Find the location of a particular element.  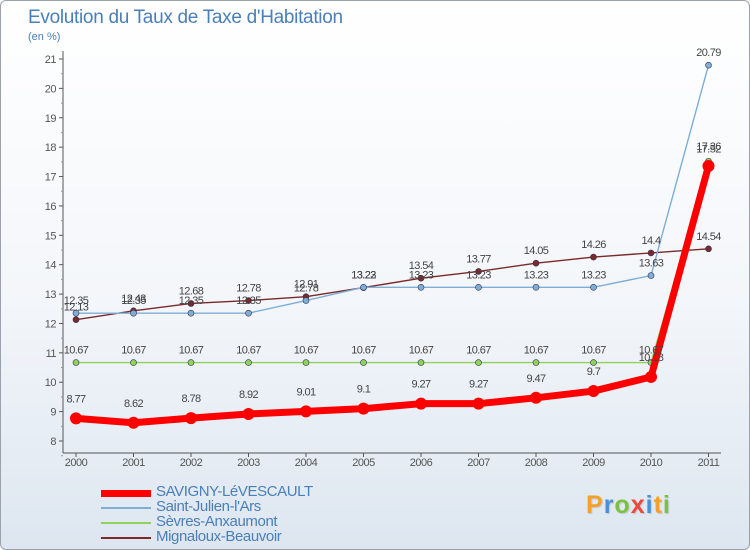

data-label-mignaloux: 13.77 is located at coordinates (478, 259).